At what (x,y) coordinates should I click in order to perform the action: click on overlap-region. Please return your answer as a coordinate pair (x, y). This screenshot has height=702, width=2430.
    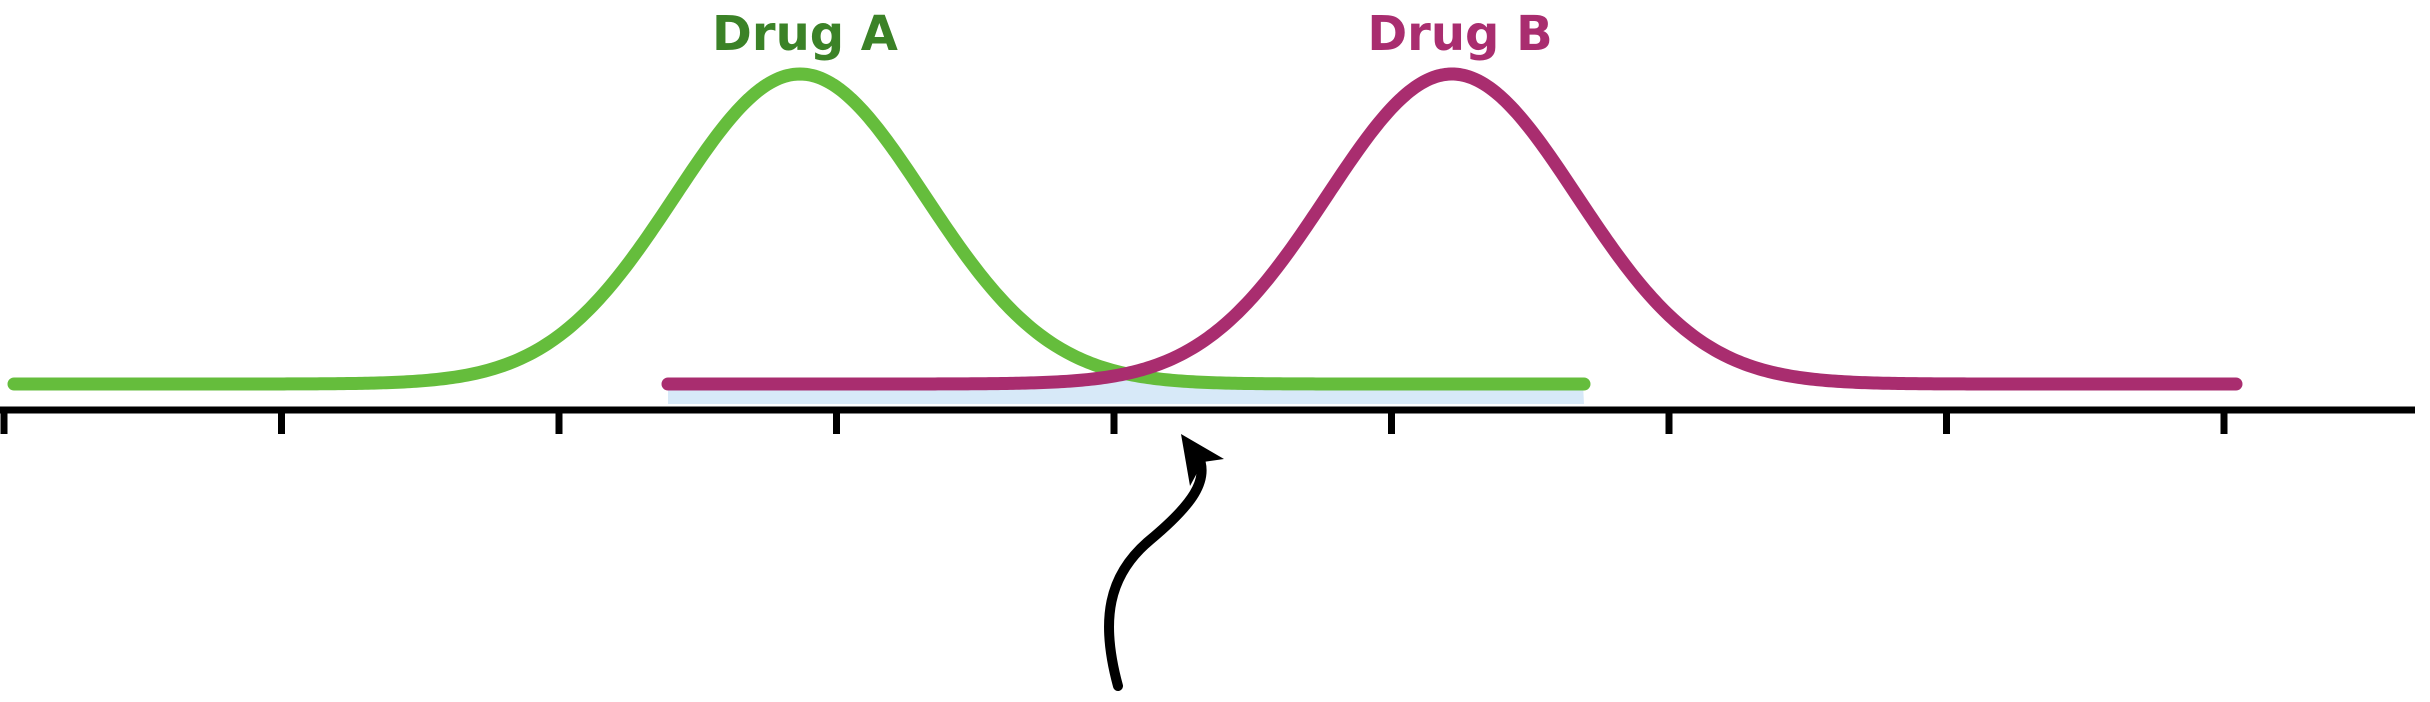
    Looking at the image, I should click on (1126, 388).